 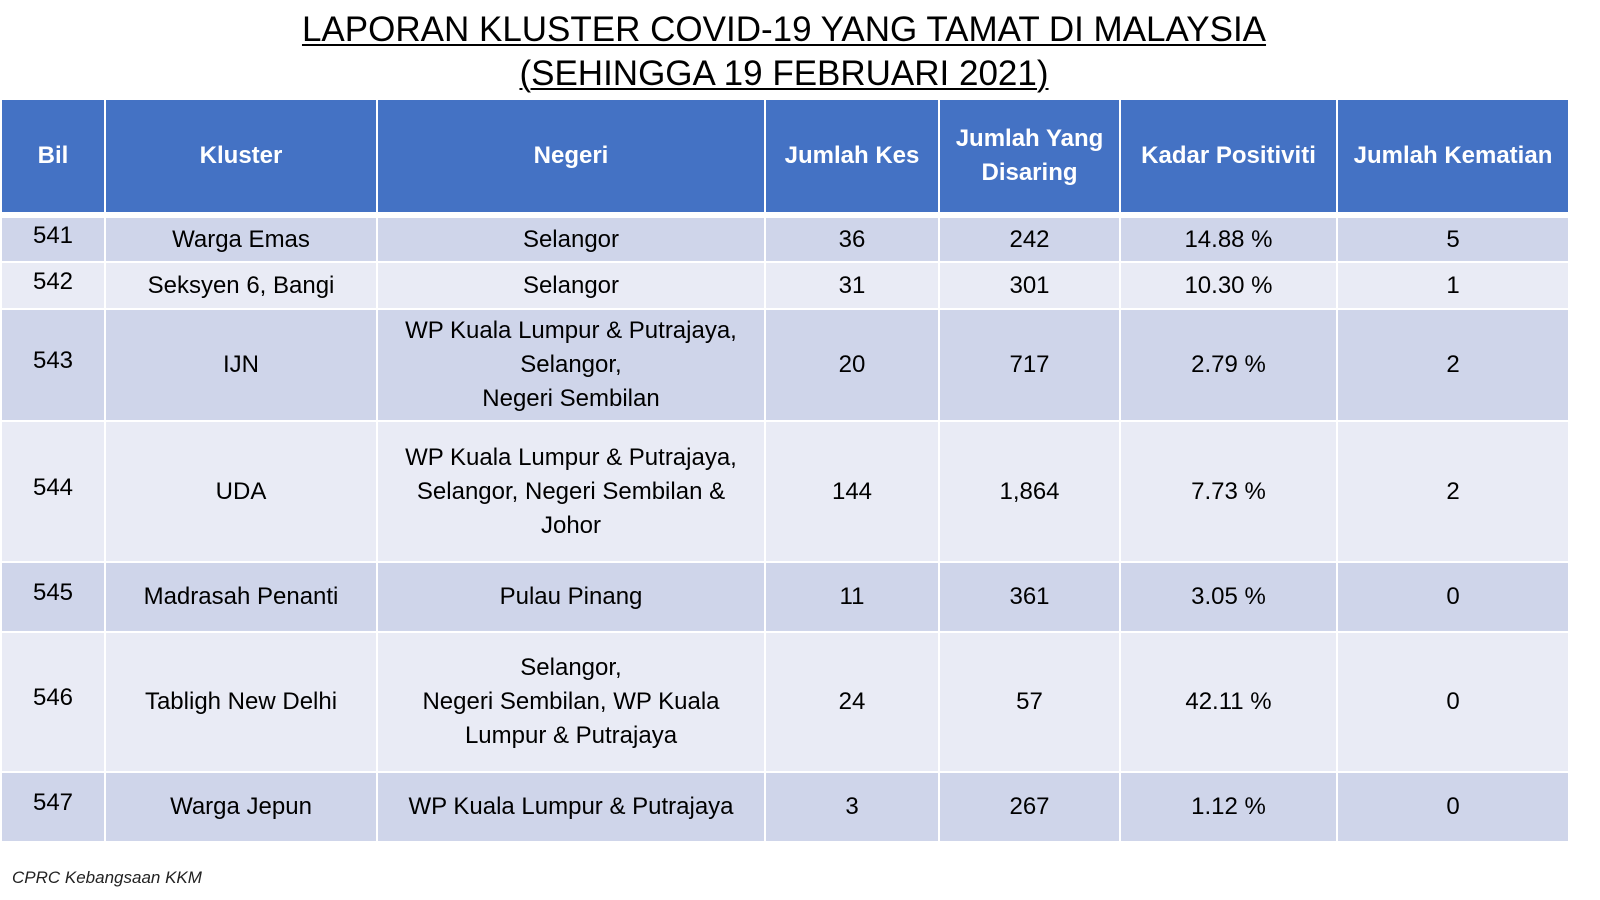 I want to click on cell-jumlah-kes: 20, so click(x=852, y=365).